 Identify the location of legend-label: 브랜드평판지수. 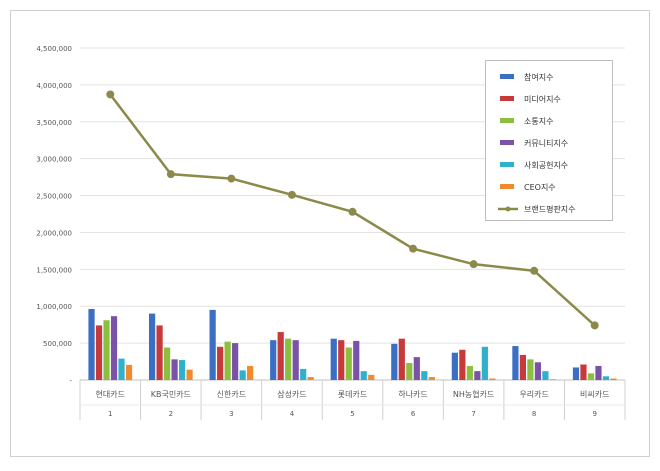
(550, 209).